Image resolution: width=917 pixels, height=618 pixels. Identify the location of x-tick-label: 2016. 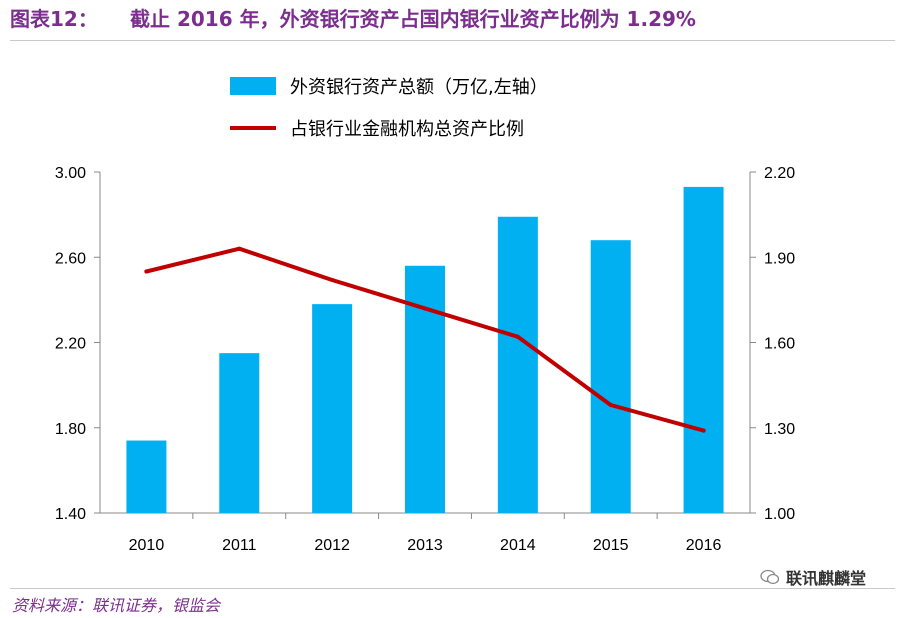
(704, 545).